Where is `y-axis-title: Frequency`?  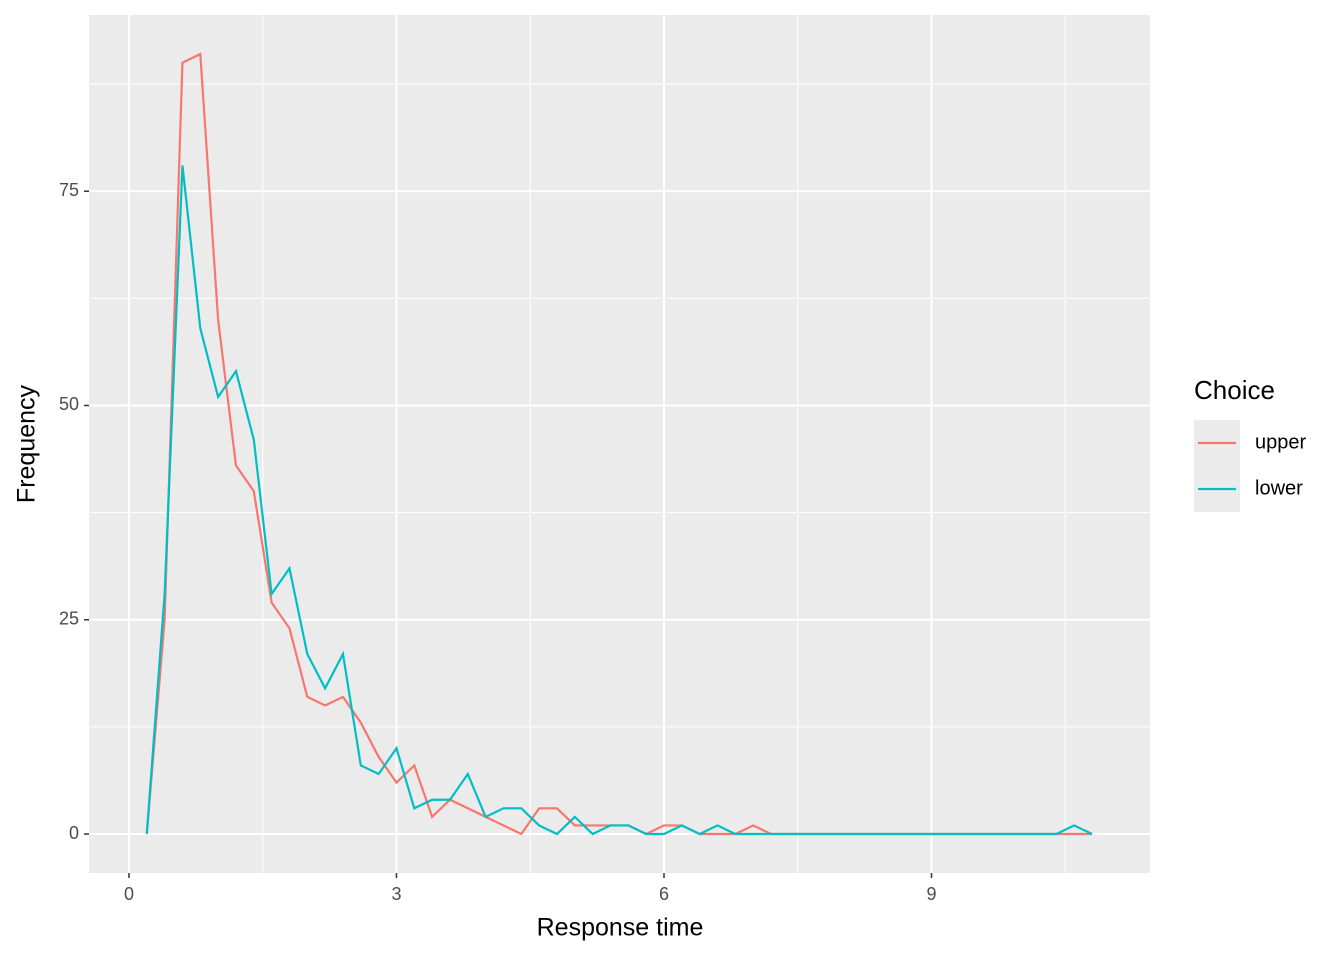 y-axis-title: Frequency is located at coordinates (27, 443).